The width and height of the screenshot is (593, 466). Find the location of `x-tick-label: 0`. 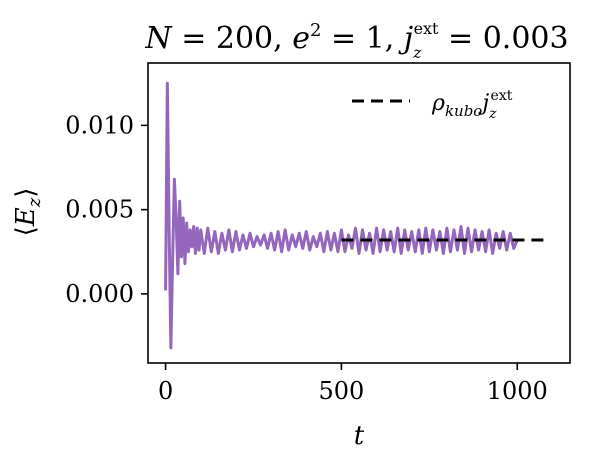

x-tick-label: 0 is located at coordinates (165, 391).